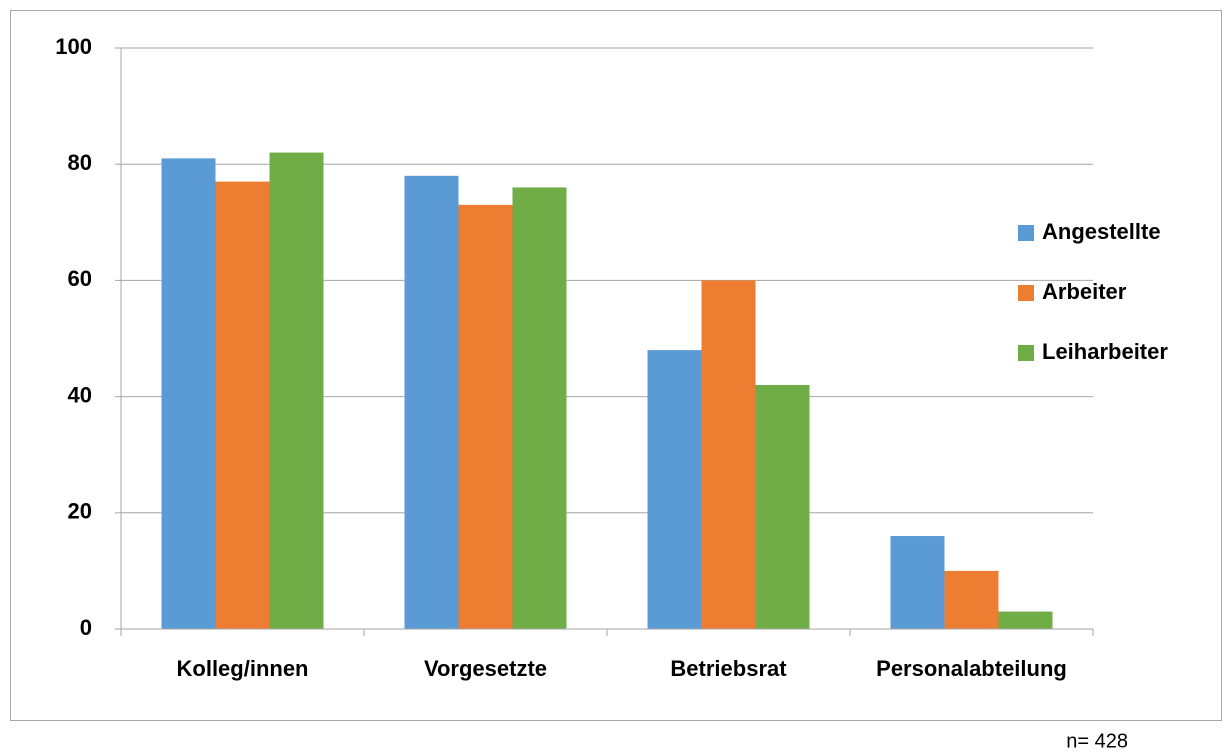  What do you see at coordinates (1105, 351) in the screenshot?
I see `legend-label: Leiharbeiter` at bounding box center [1105, 351].